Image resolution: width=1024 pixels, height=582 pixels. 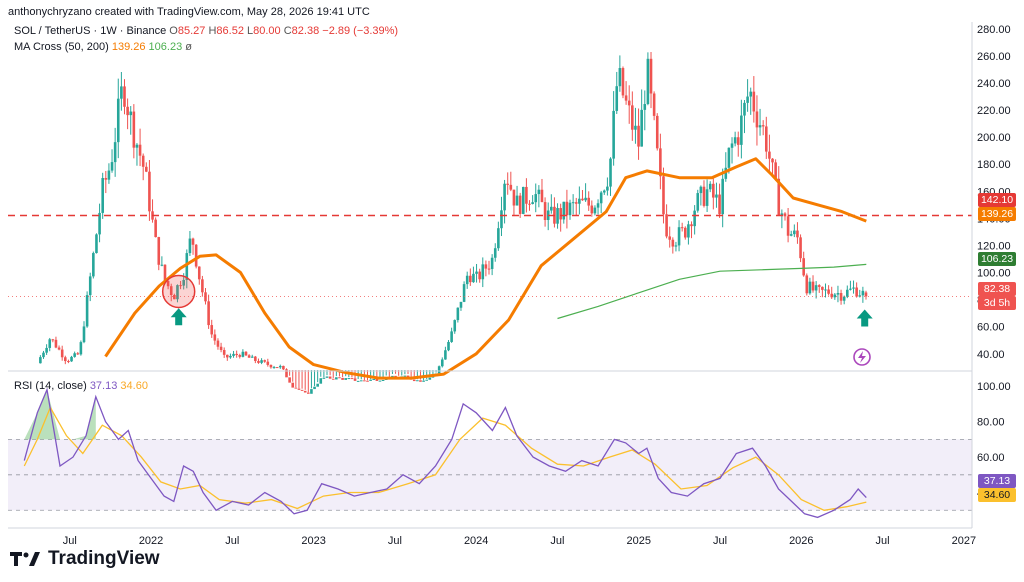 I want to click on ma-legend: MA Cross (50, 200) 139.26 106.23 ø, so click(x=103, y=47).